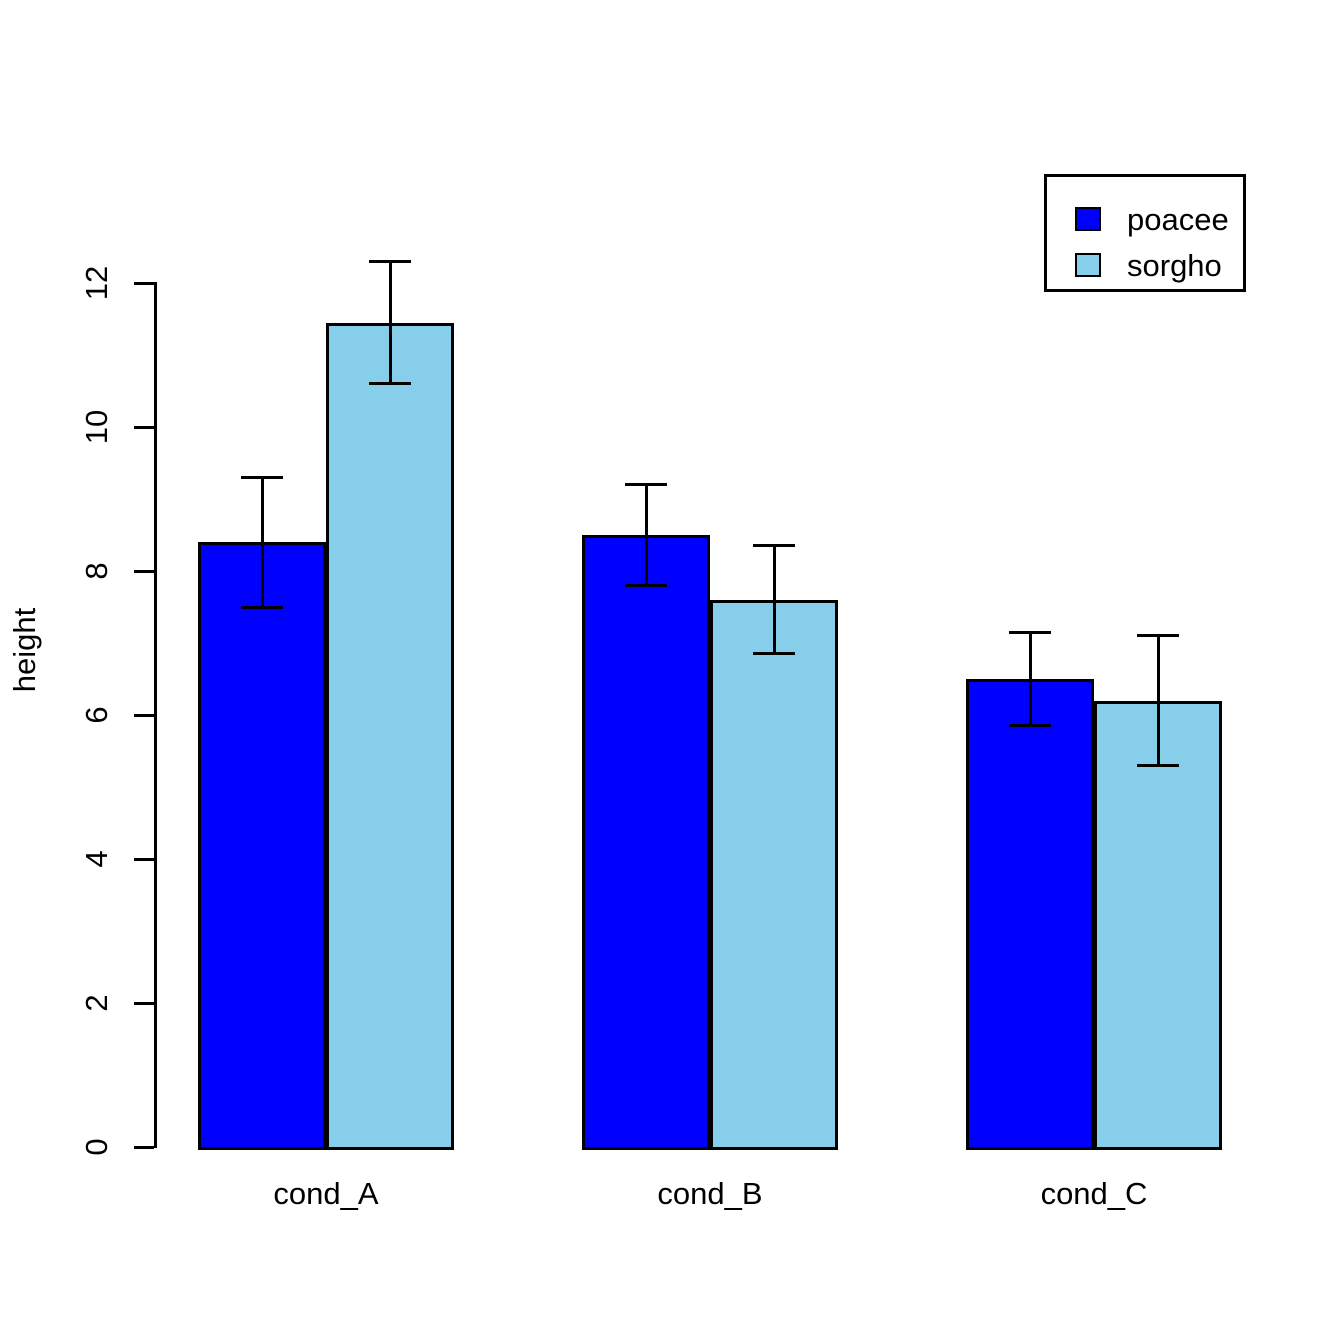  What do you see at coordinates (1088, 219) in the screenshot?
I see `legend-swatch-poacee` at bounding box center [1088, 219].